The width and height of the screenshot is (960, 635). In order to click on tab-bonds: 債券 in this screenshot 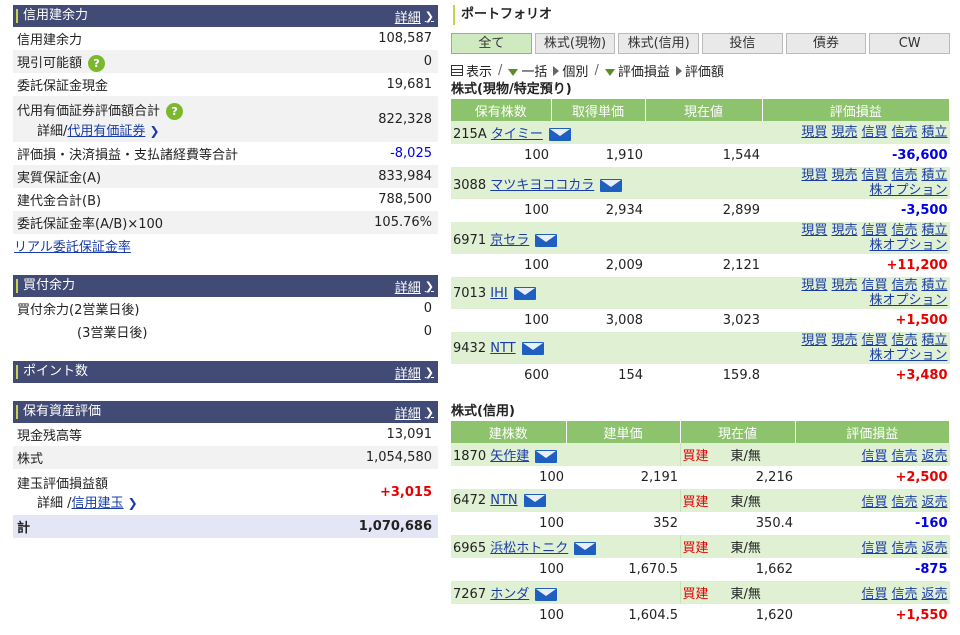, I will do `click(826, 43)`.